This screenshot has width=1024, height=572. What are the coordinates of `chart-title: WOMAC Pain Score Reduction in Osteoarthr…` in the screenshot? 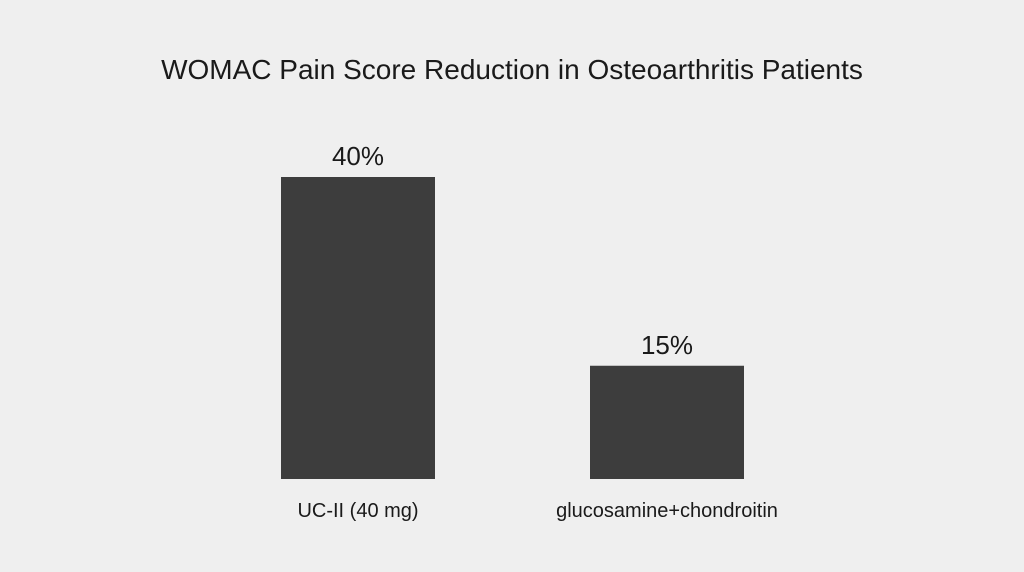 It's located at (512, 69).